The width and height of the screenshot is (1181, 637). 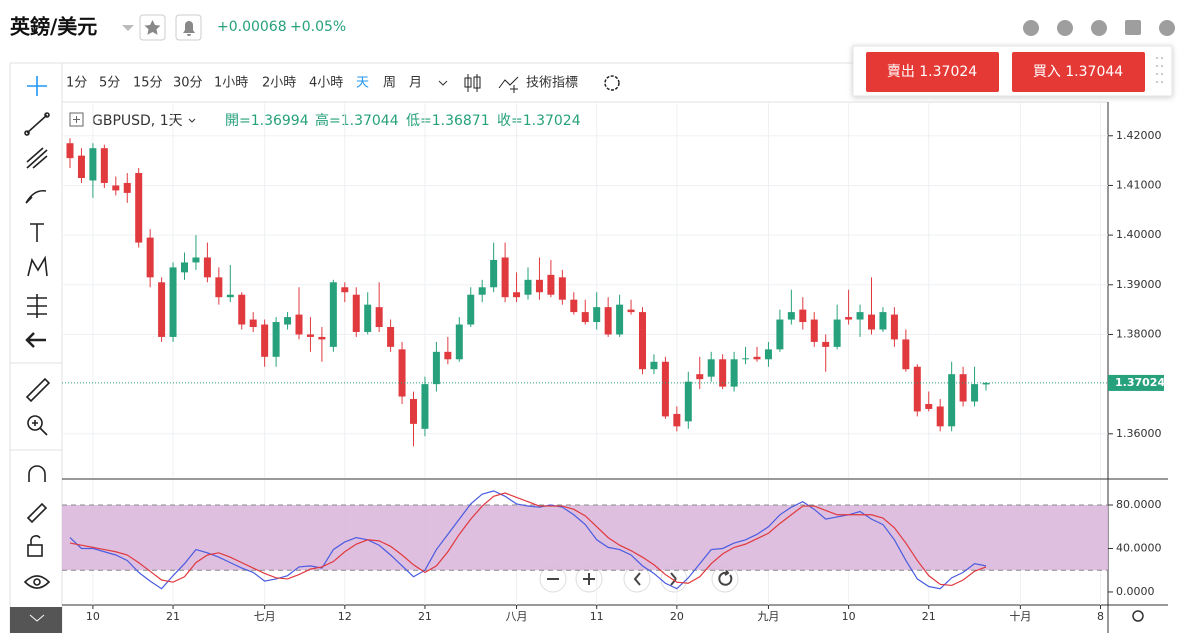 I want to click on legend-dropdown, so click(x=192, y=120).